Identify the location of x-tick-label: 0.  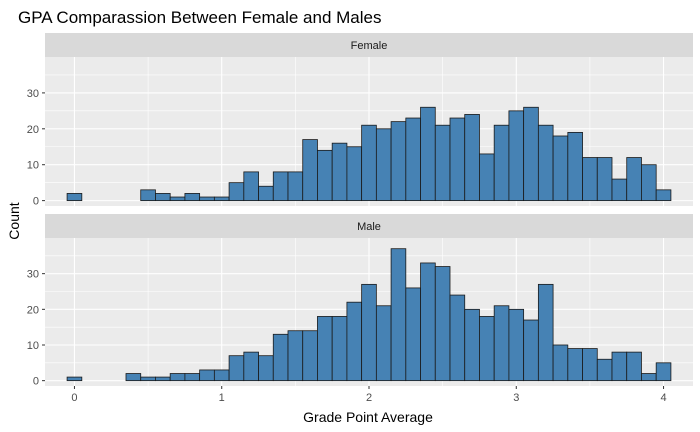
(74, 398).